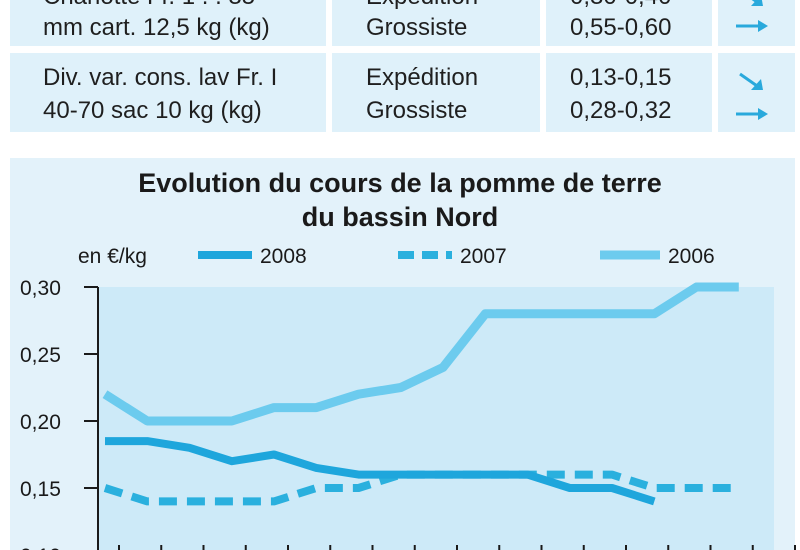 Image resolution: width=800 pixels, height=550 pixels. What do you see at coordinates (283, 256) in the screenshot?
I see `legend-label: 2008` at bounding box center [283, 256].